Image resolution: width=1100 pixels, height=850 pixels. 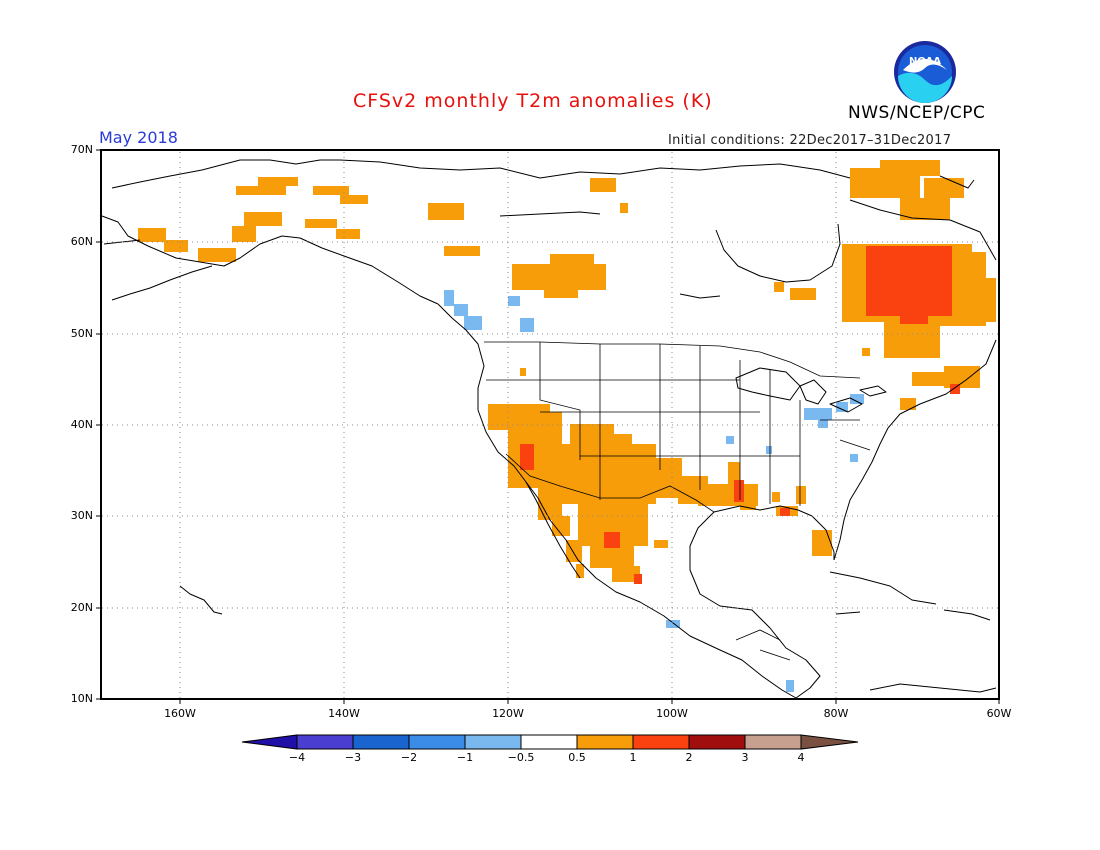 I want to click on colorbar-label: 1, so click(x=633, y=757).